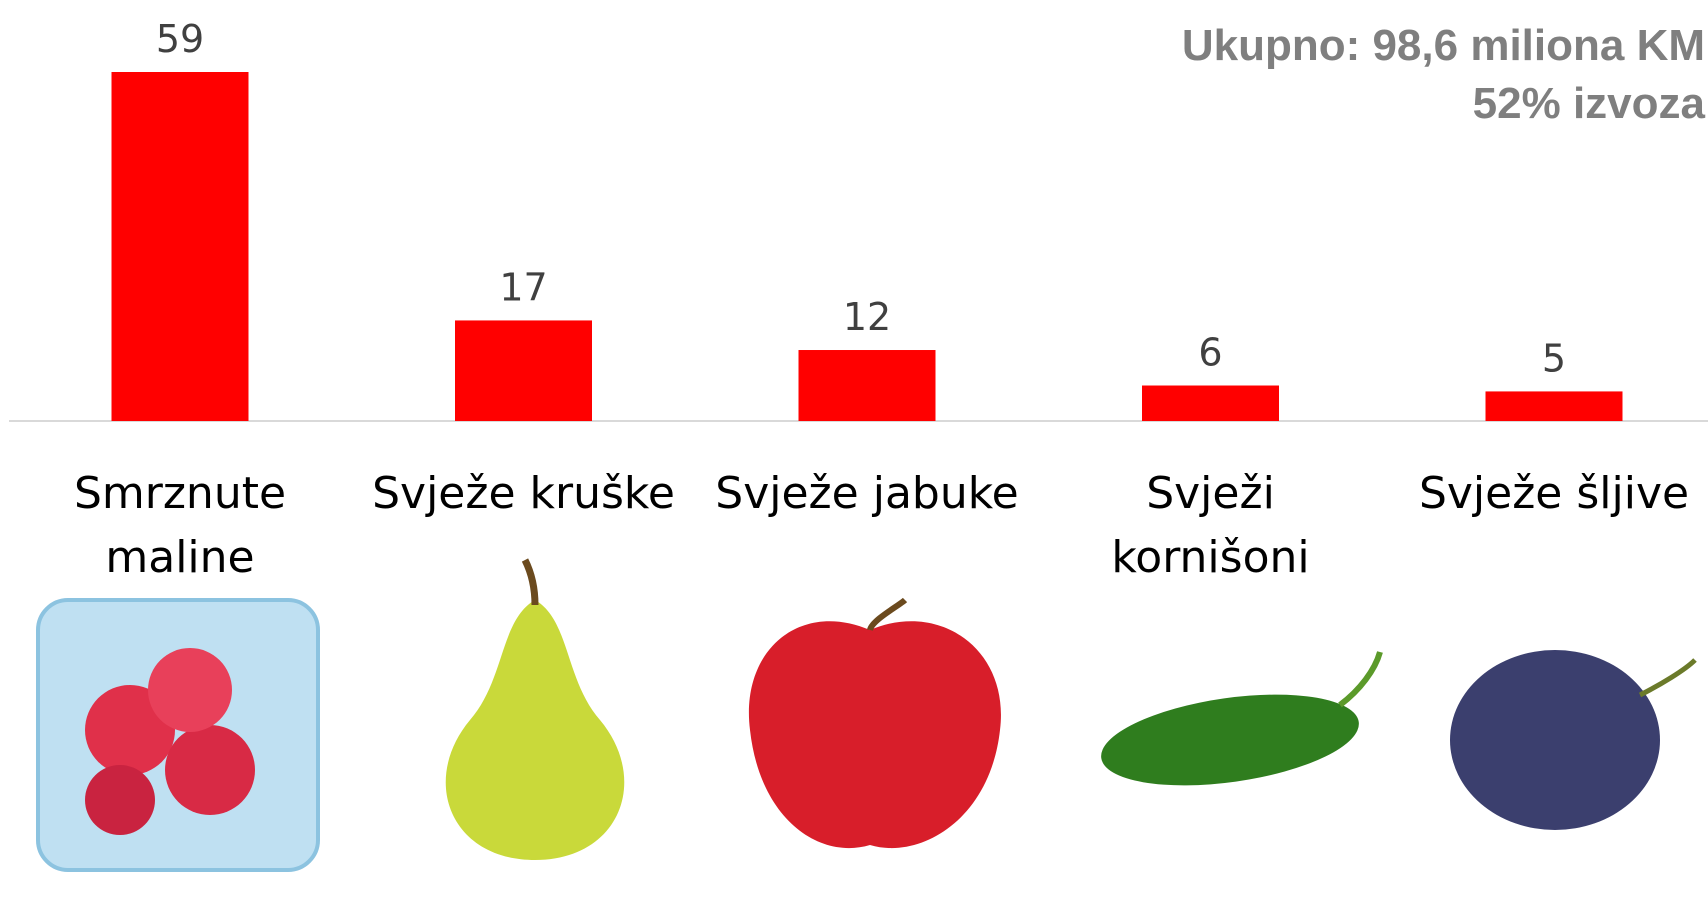  I want to click on annotation: 52% izvoza, so click(1589, 103).